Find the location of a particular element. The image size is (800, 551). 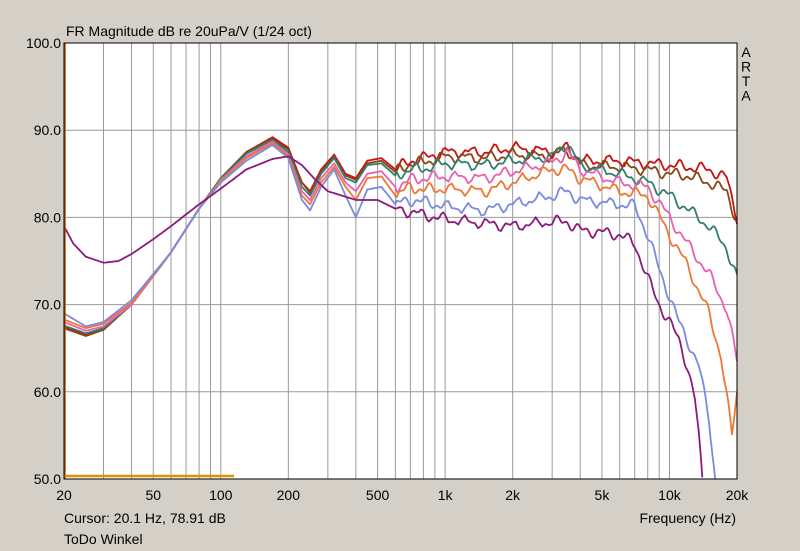

x-tick-label: 100 is located at coordinates (221, 495).